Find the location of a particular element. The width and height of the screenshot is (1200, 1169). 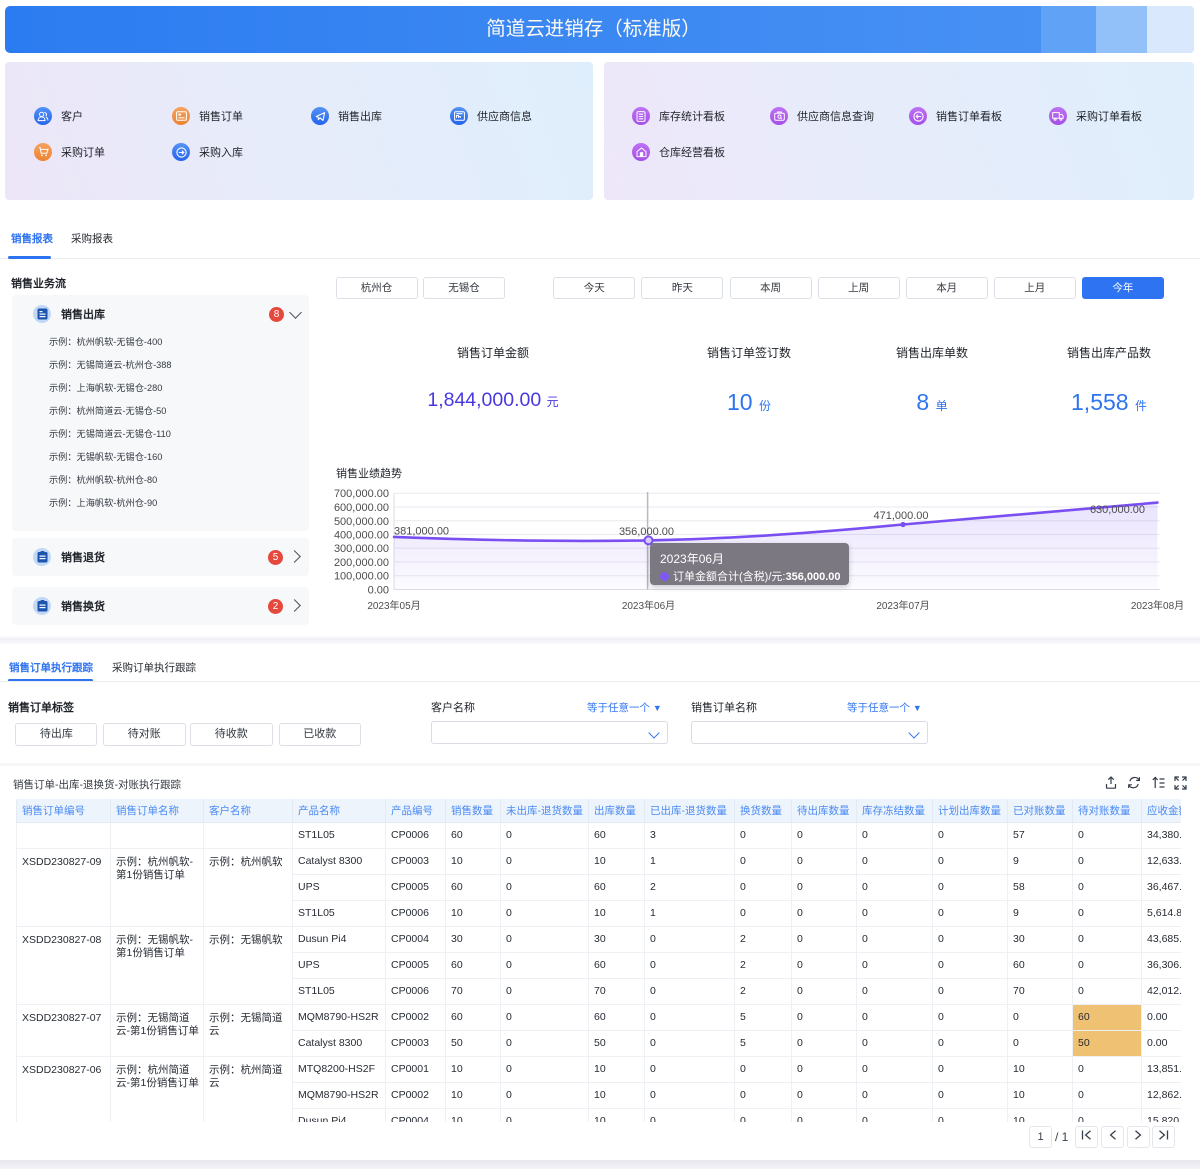

svg-text: 600,000.00 is located at coordinates (361, 508).